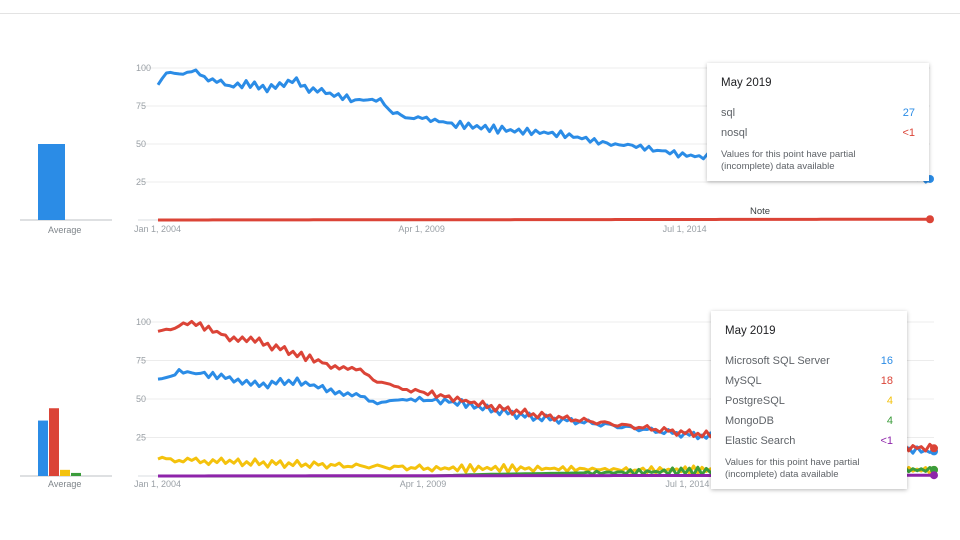 Image resolution: width=960 pixels, height=540 pixels. What do you see at coordinates (760, 211) in the screenshot?
I see `note-annotation: Note` at bounding box center [760, 211].